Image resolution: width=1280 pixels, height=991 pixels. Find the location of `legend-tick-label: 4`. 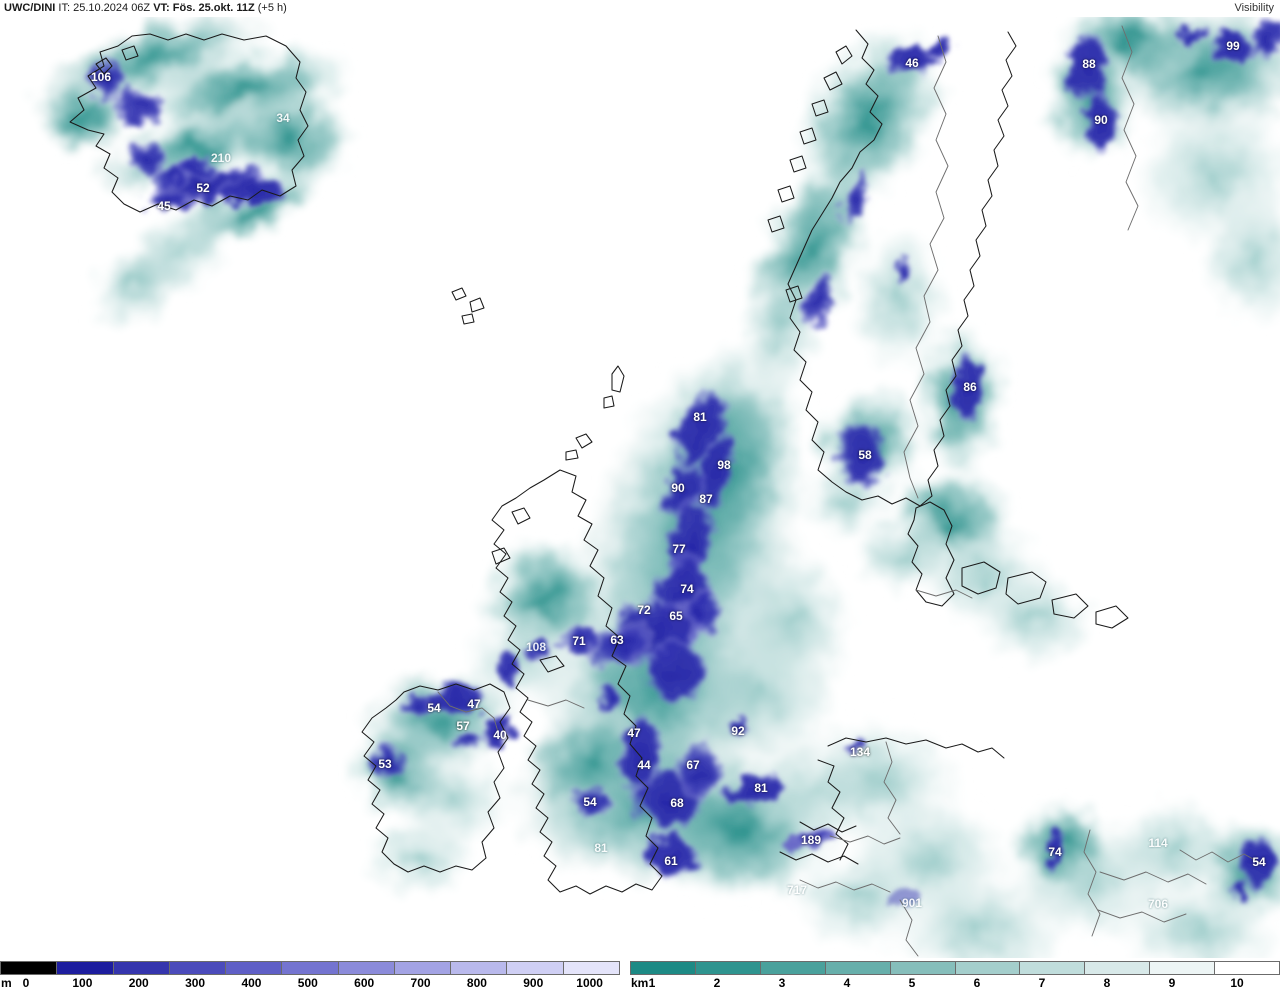

legend-tick-label: 4 is located at coordinates (847, 983).